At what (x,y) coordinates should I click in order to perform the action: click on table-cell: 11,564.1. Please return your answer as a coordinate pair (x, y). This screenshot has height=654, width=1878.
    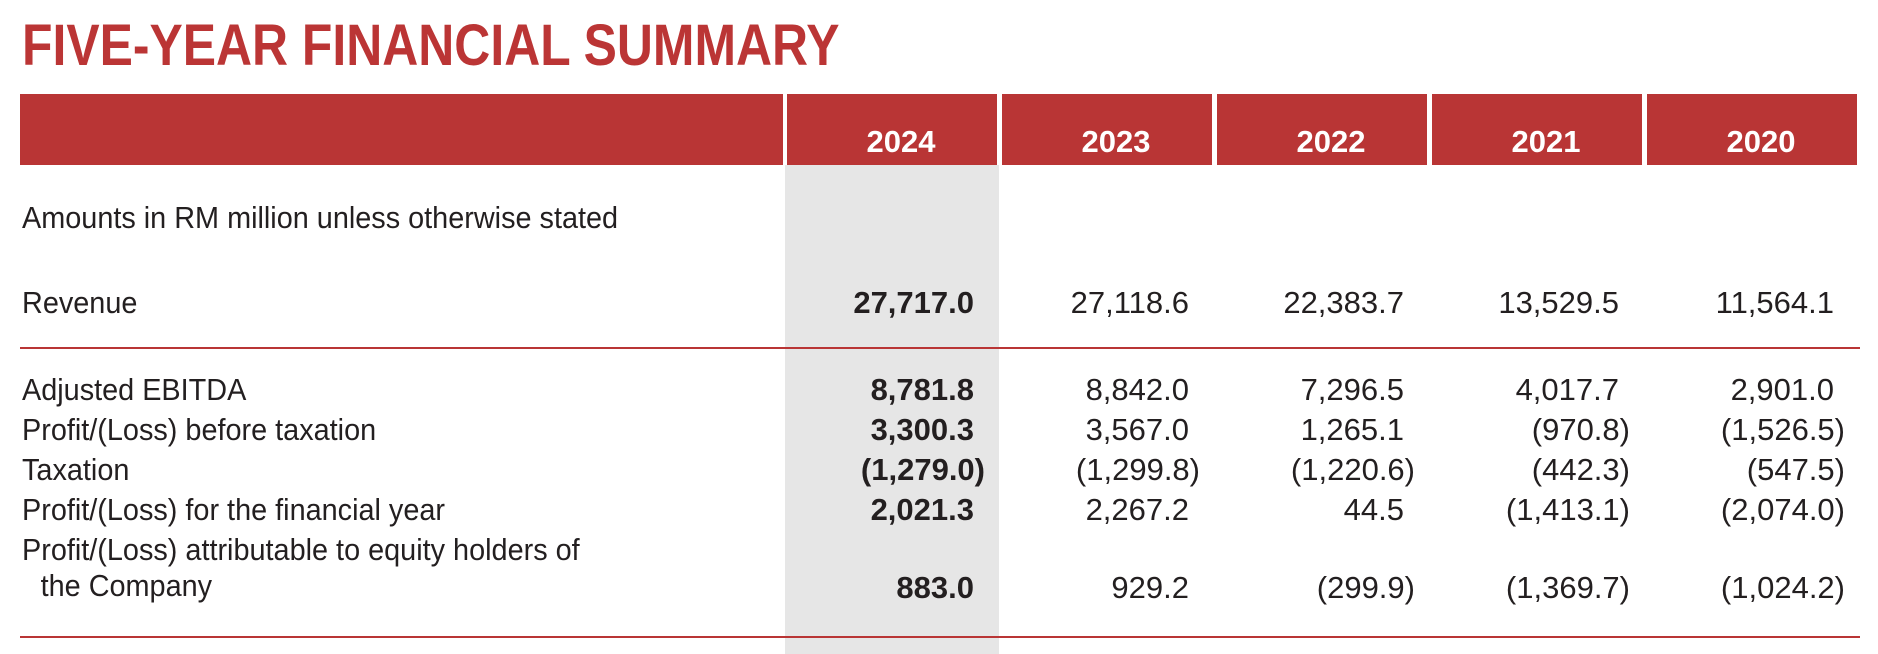
    Looking at the image, I should click on (1740, 303).